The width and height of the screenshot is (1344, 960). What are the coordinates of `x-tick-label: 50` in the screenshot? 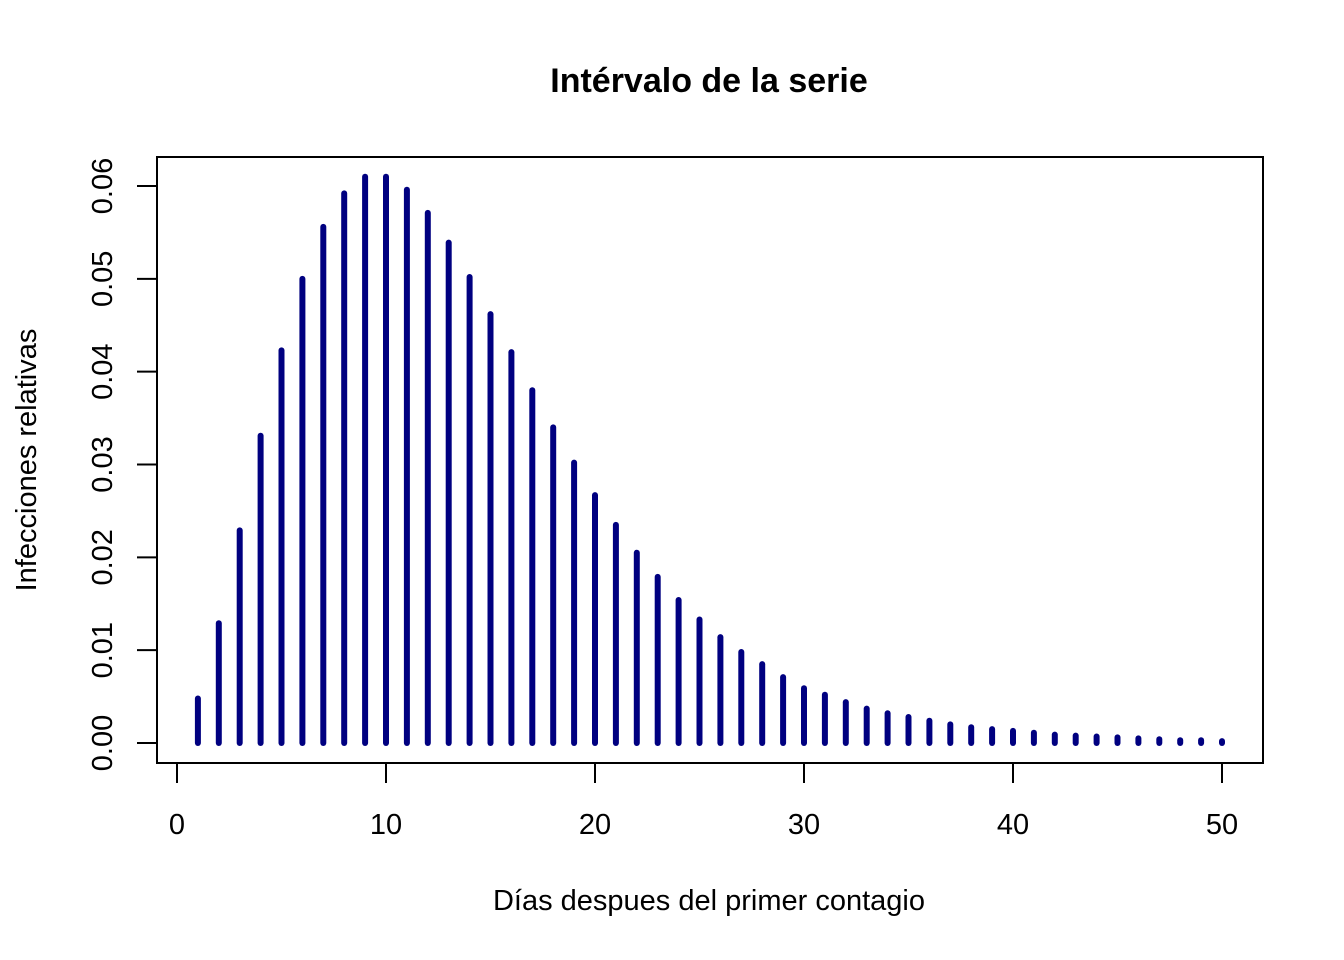 It's located at (1222, 825).